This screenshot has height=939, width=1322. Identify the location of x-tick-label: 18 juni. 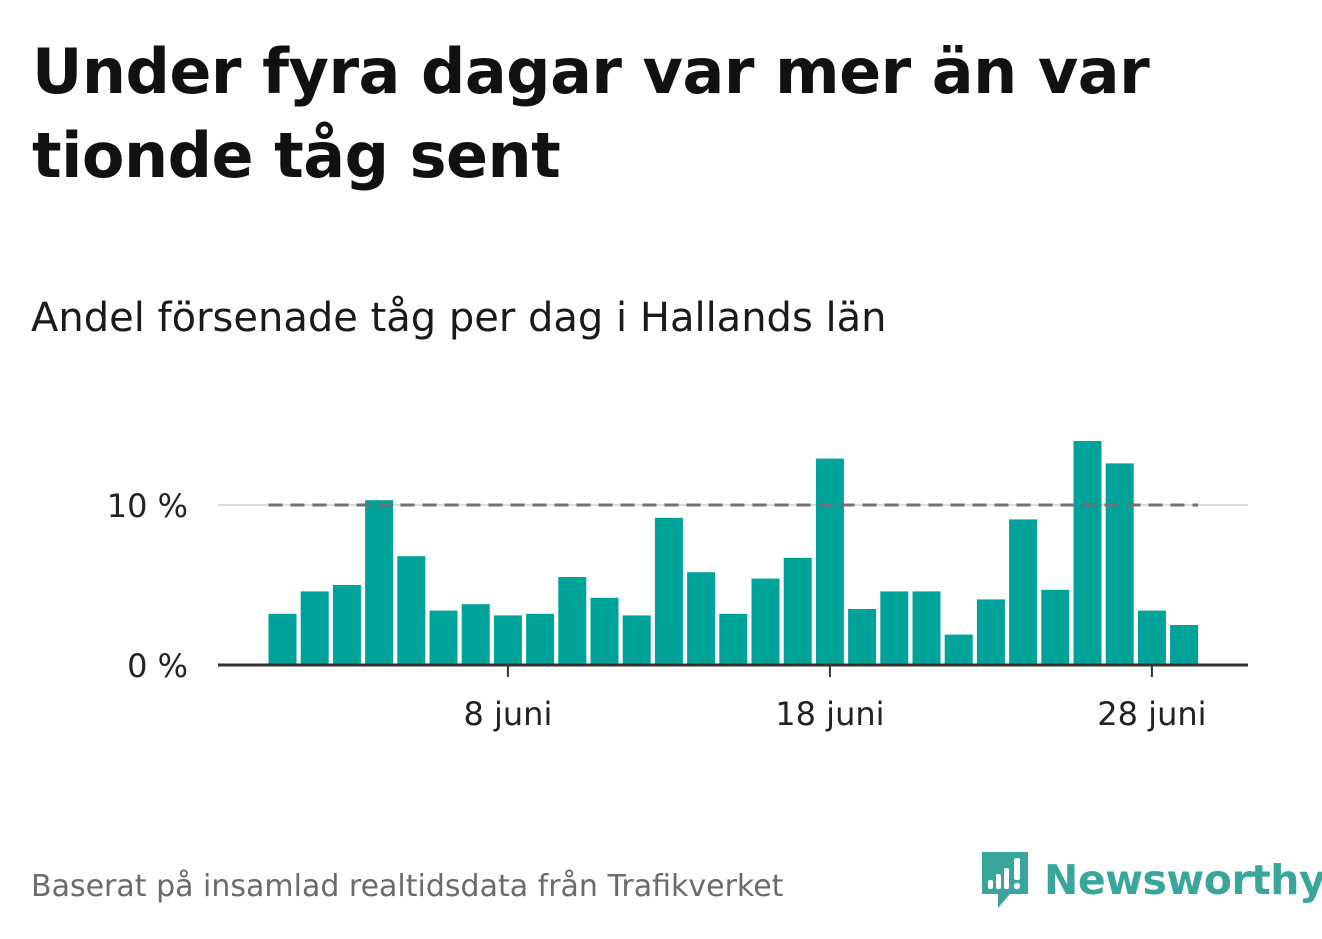
(829, 714).